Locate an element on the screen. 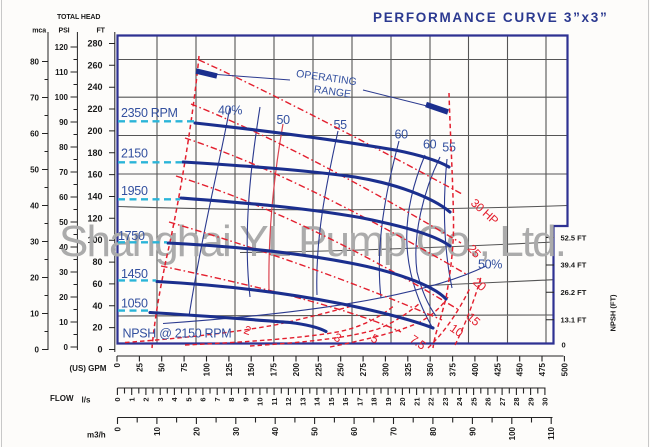  svg-text: FLOW is located at coordinates (62, 398).